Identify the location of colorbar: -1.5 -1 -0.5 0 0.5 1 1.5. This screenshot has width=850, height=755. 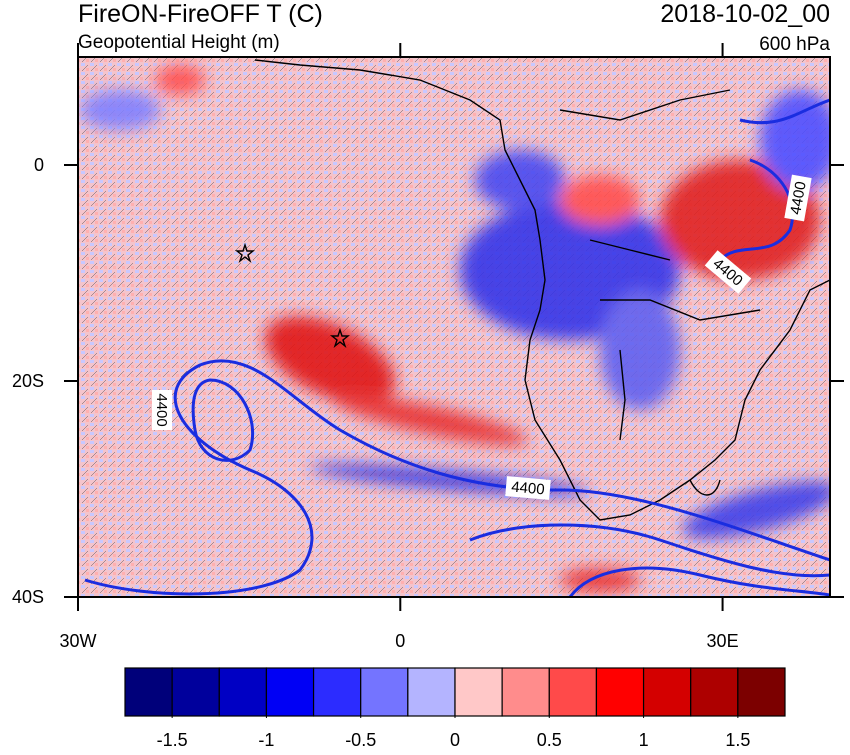
(455, 708).